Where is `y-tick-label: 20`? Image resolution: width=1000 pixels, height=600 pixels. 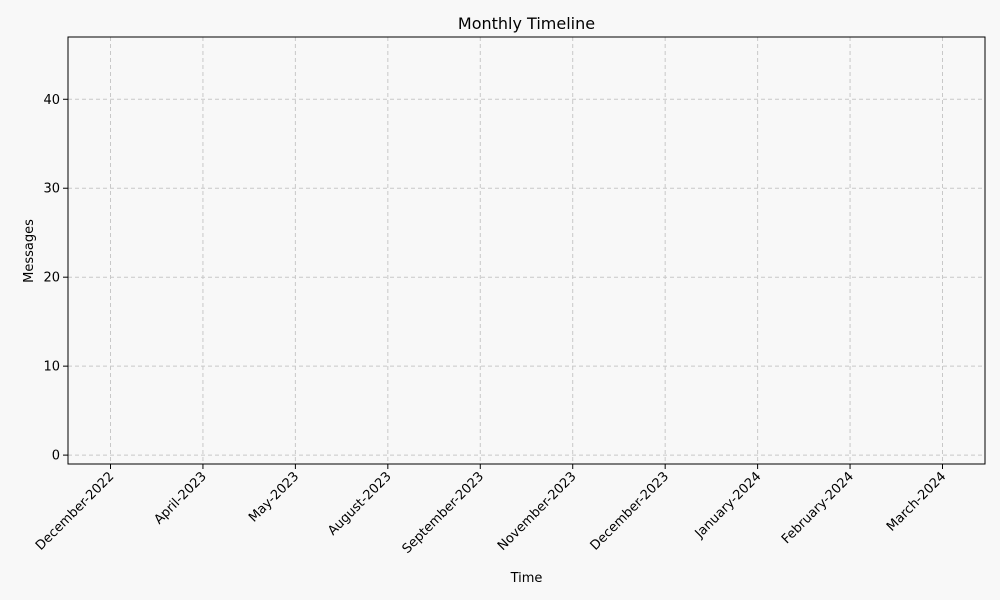 y-tick-label: 20 is located at coordinates (51, 278).